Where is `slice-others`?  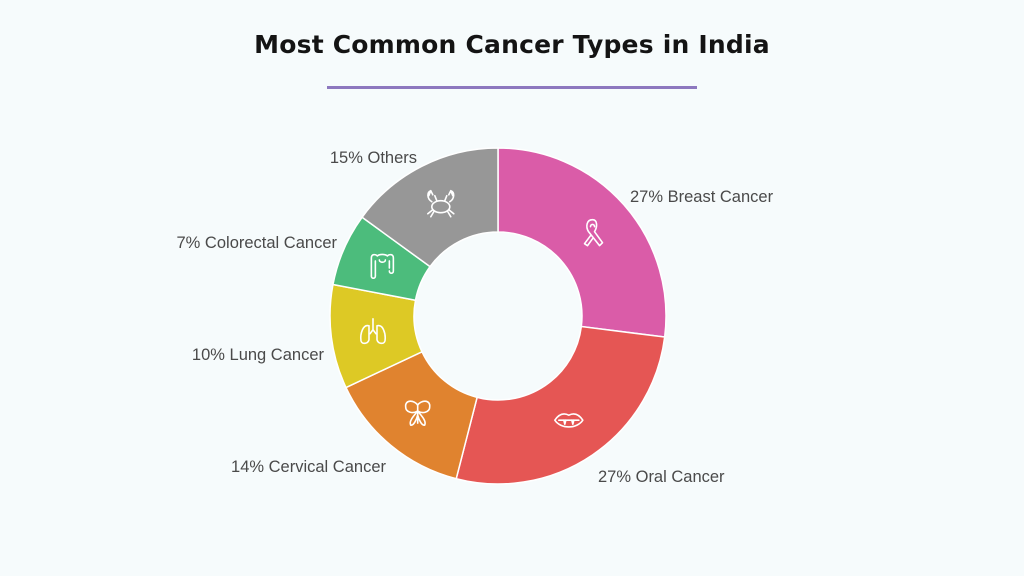 slice-others is located at coordinates (430, 207).